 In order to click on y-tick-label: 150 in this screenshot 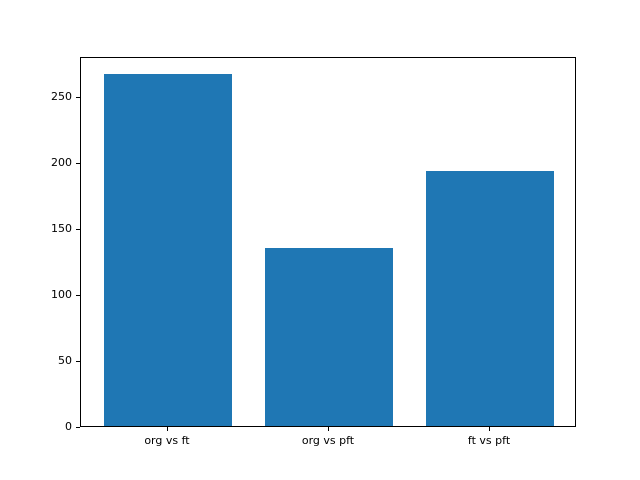, I will do `click(61, 229)`.